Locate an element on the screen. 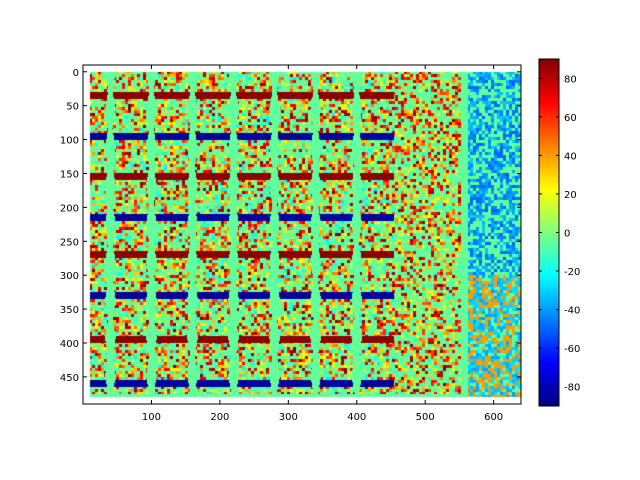  x-tick-label: 400 is located at coordinates (356, 417).